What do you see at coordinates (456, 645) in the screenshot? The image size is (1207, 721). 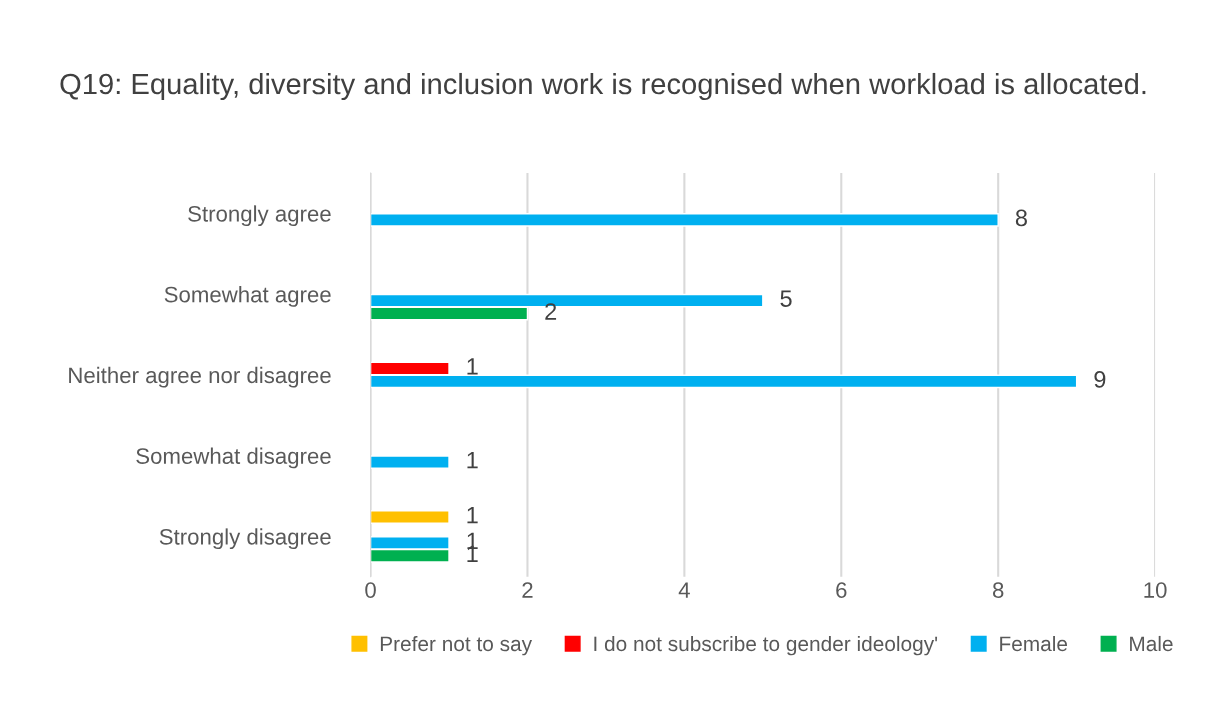 I see `legend-label: Prefer not to say` at bounding box center [456, 645].